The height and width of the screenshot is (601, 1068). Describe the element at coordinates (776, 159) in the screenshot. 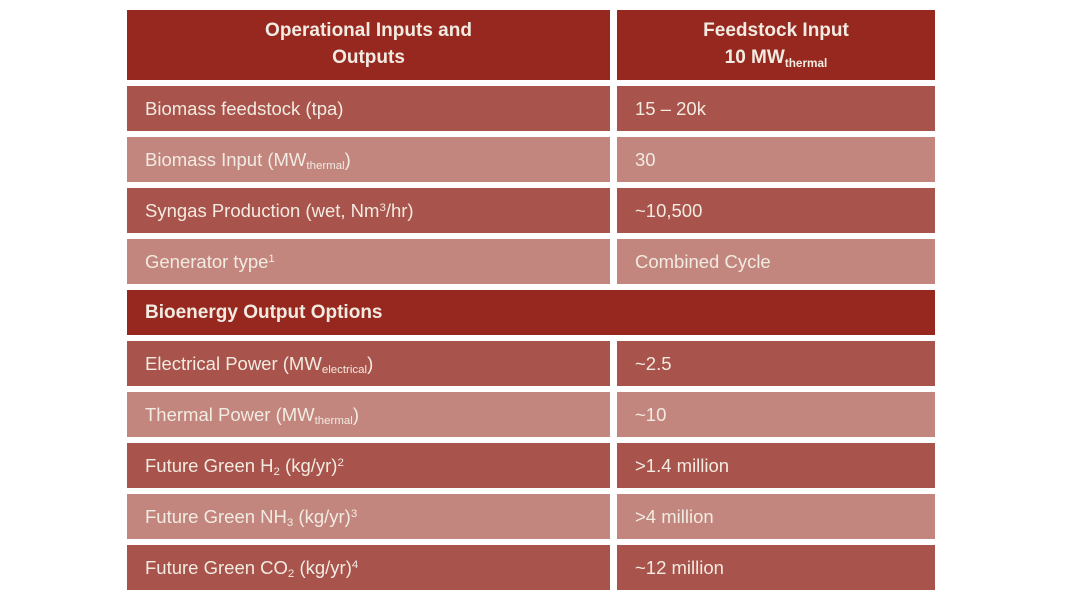

I see `row-value: 30` at that location.